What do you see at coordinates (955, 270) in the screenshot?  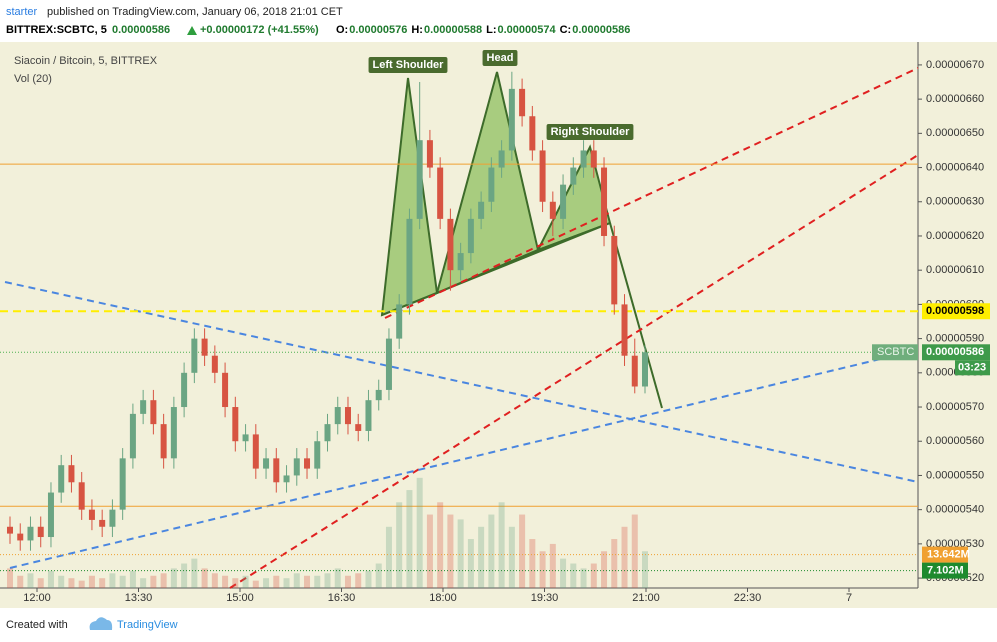 I see `y-tick-label: 0.00000610` at bounding box center [955, 270].